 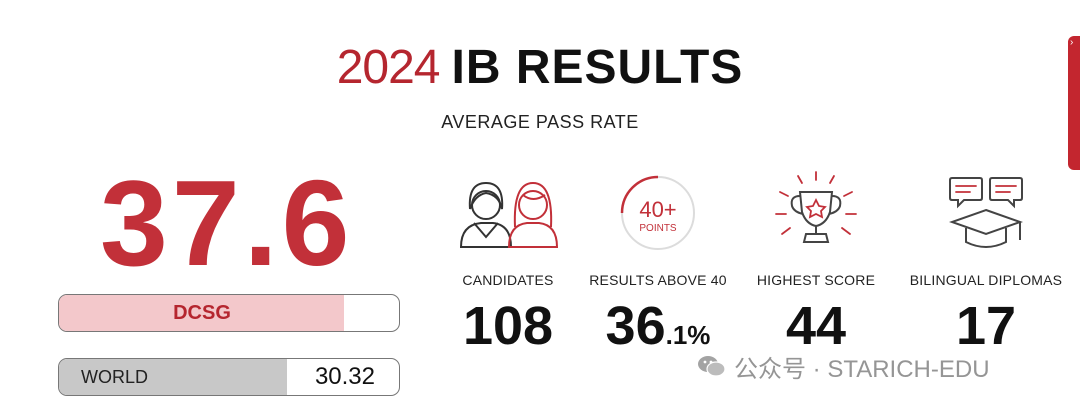 I want to click on stat-candidates-value: 108, so click(x=508, y=326).